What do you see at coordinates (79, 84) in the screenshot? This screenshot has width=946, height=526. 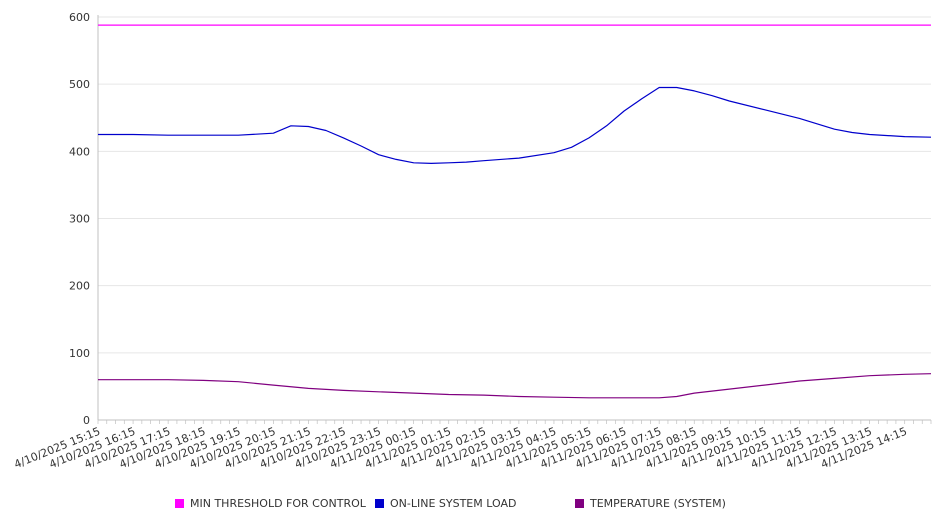 I see `y-tick-label: 500` at bounding box center [79, 84].